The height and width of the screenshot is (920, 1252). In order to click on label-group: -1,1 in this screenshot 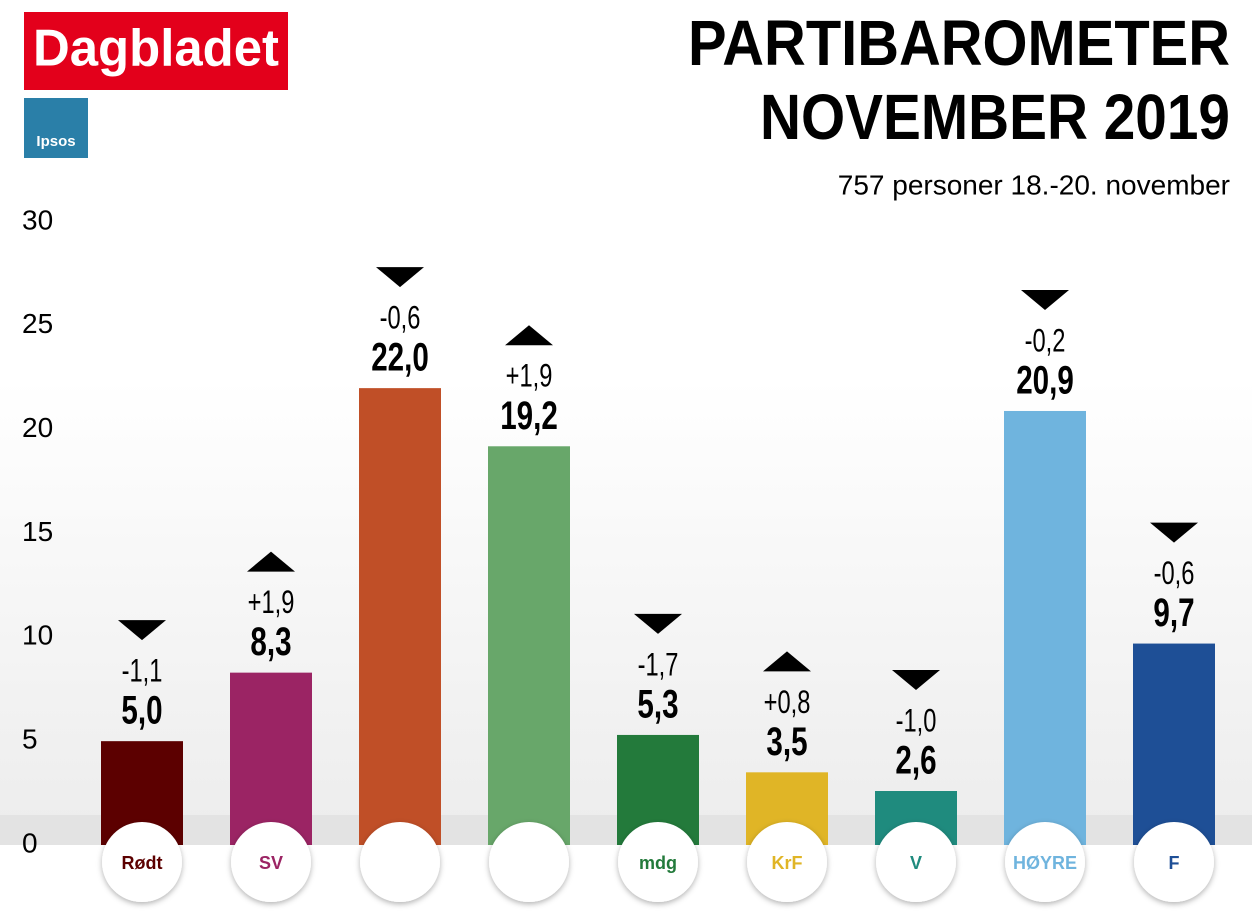, I will do `click(142, 670)`.